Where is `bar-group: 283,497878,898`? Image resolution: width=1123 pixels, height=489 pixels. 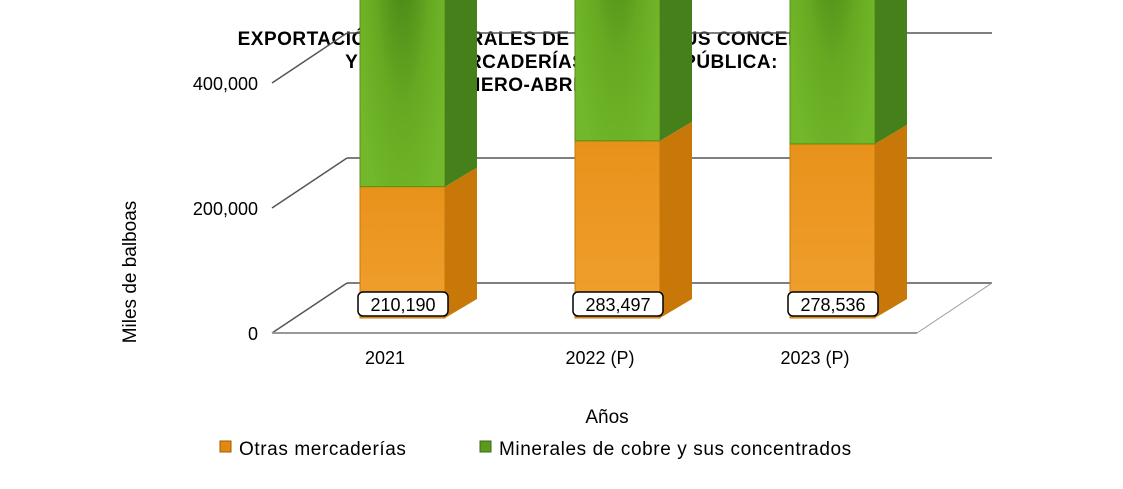 bar-group: 283,497878,898 is located at coordinates (632, 159).